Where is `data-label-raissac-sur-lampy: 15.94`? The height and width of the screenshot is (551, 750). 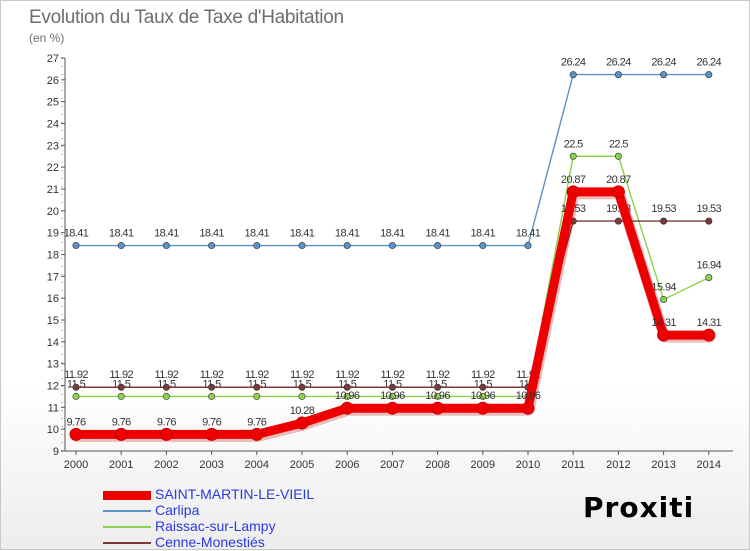 data-label-raissac-sur-lampy: 15.94 is located at coordinates (663, 287).